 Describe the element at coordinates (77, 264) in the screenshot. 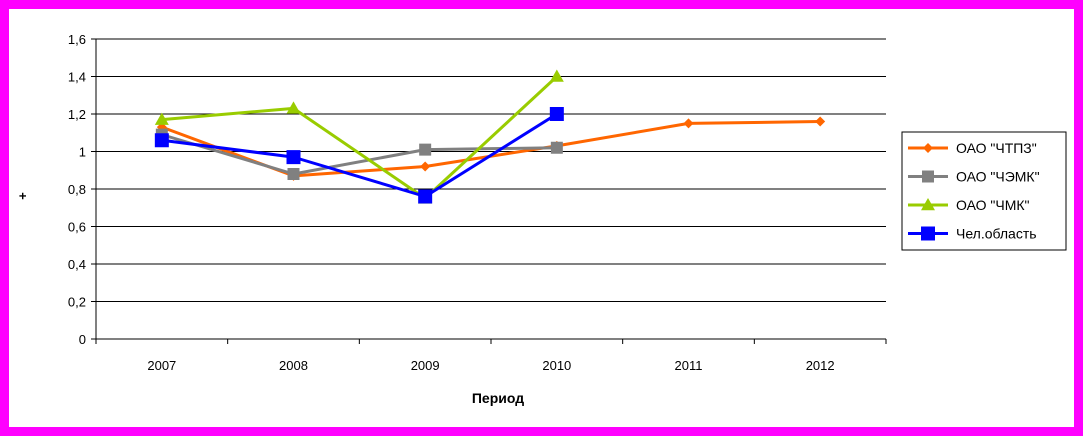

I see `y-tick-label: 0,4` at that location.